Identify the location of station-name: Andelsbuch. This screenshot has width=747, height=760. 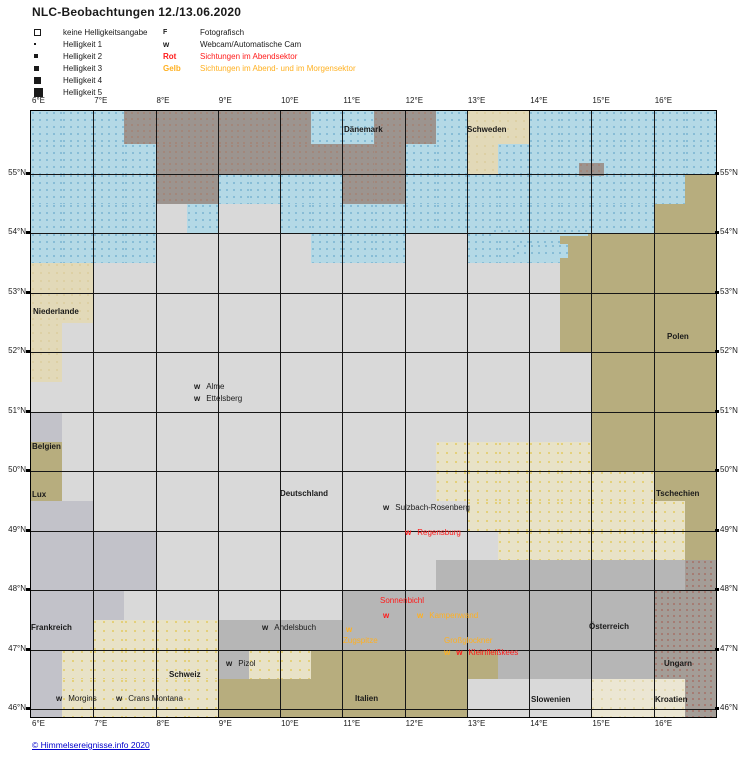
(295, 627).